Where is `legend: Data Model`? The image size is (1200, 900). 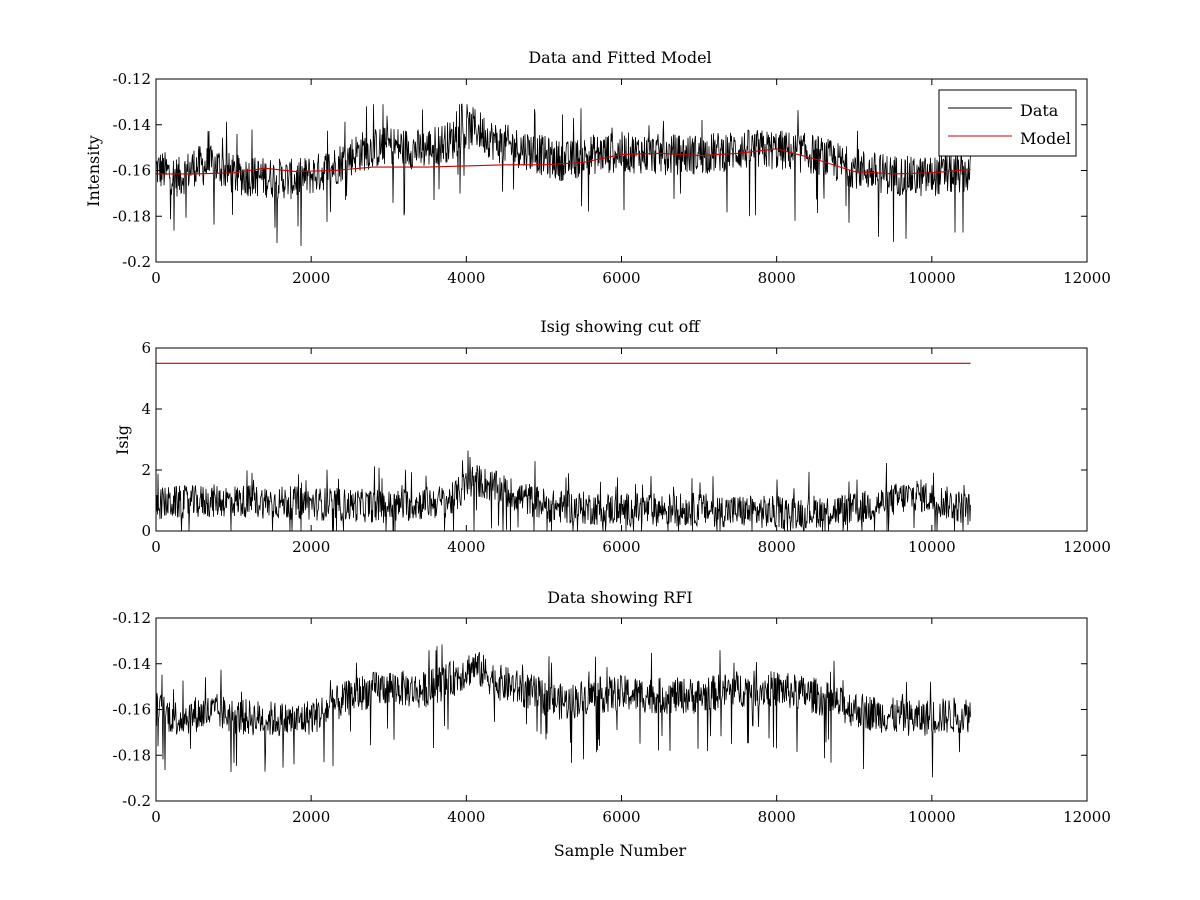
legend: Data Model is located at coordinates (1007, 123).